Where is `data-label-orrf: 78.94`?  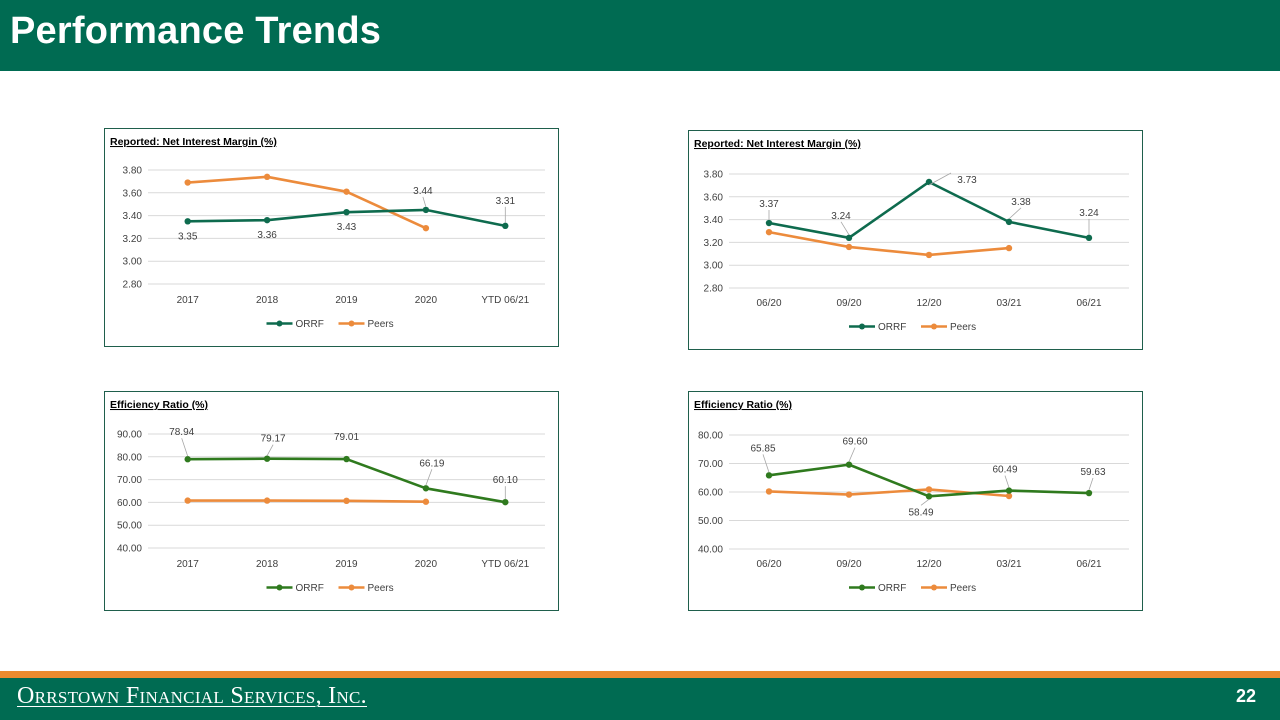 data-label-orrf: 78.94 is located at coordinates (181, 432).